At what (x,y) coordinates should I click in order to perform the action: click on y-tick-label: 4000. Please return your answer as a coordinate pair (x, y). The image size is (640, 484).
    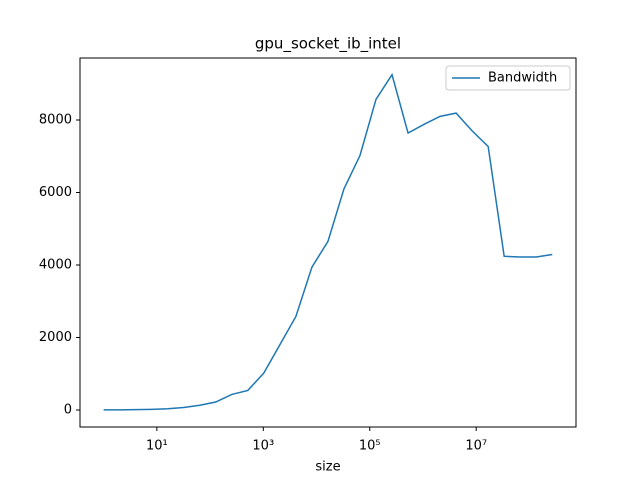
    Looking at the image, I should click on (55, 264).